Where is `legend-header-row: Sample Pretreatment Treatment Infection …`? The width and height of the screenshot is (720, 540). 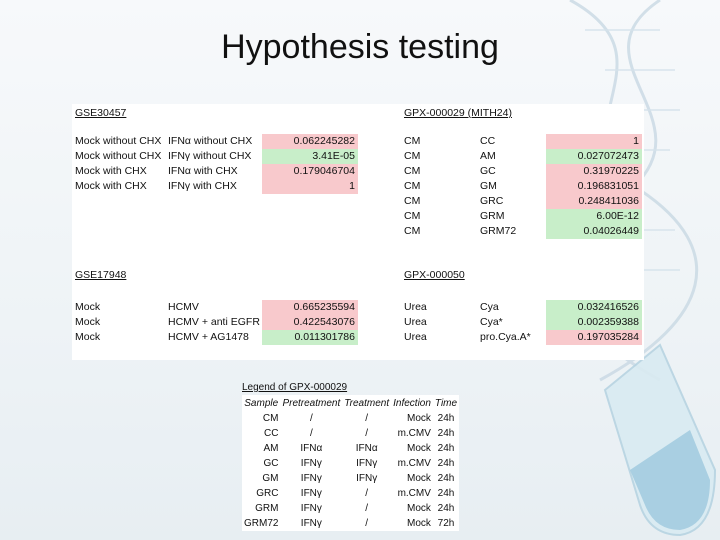 legend-header-row: Sample Pretreatment Treatment Infection … is located at coordinates (350, 403).